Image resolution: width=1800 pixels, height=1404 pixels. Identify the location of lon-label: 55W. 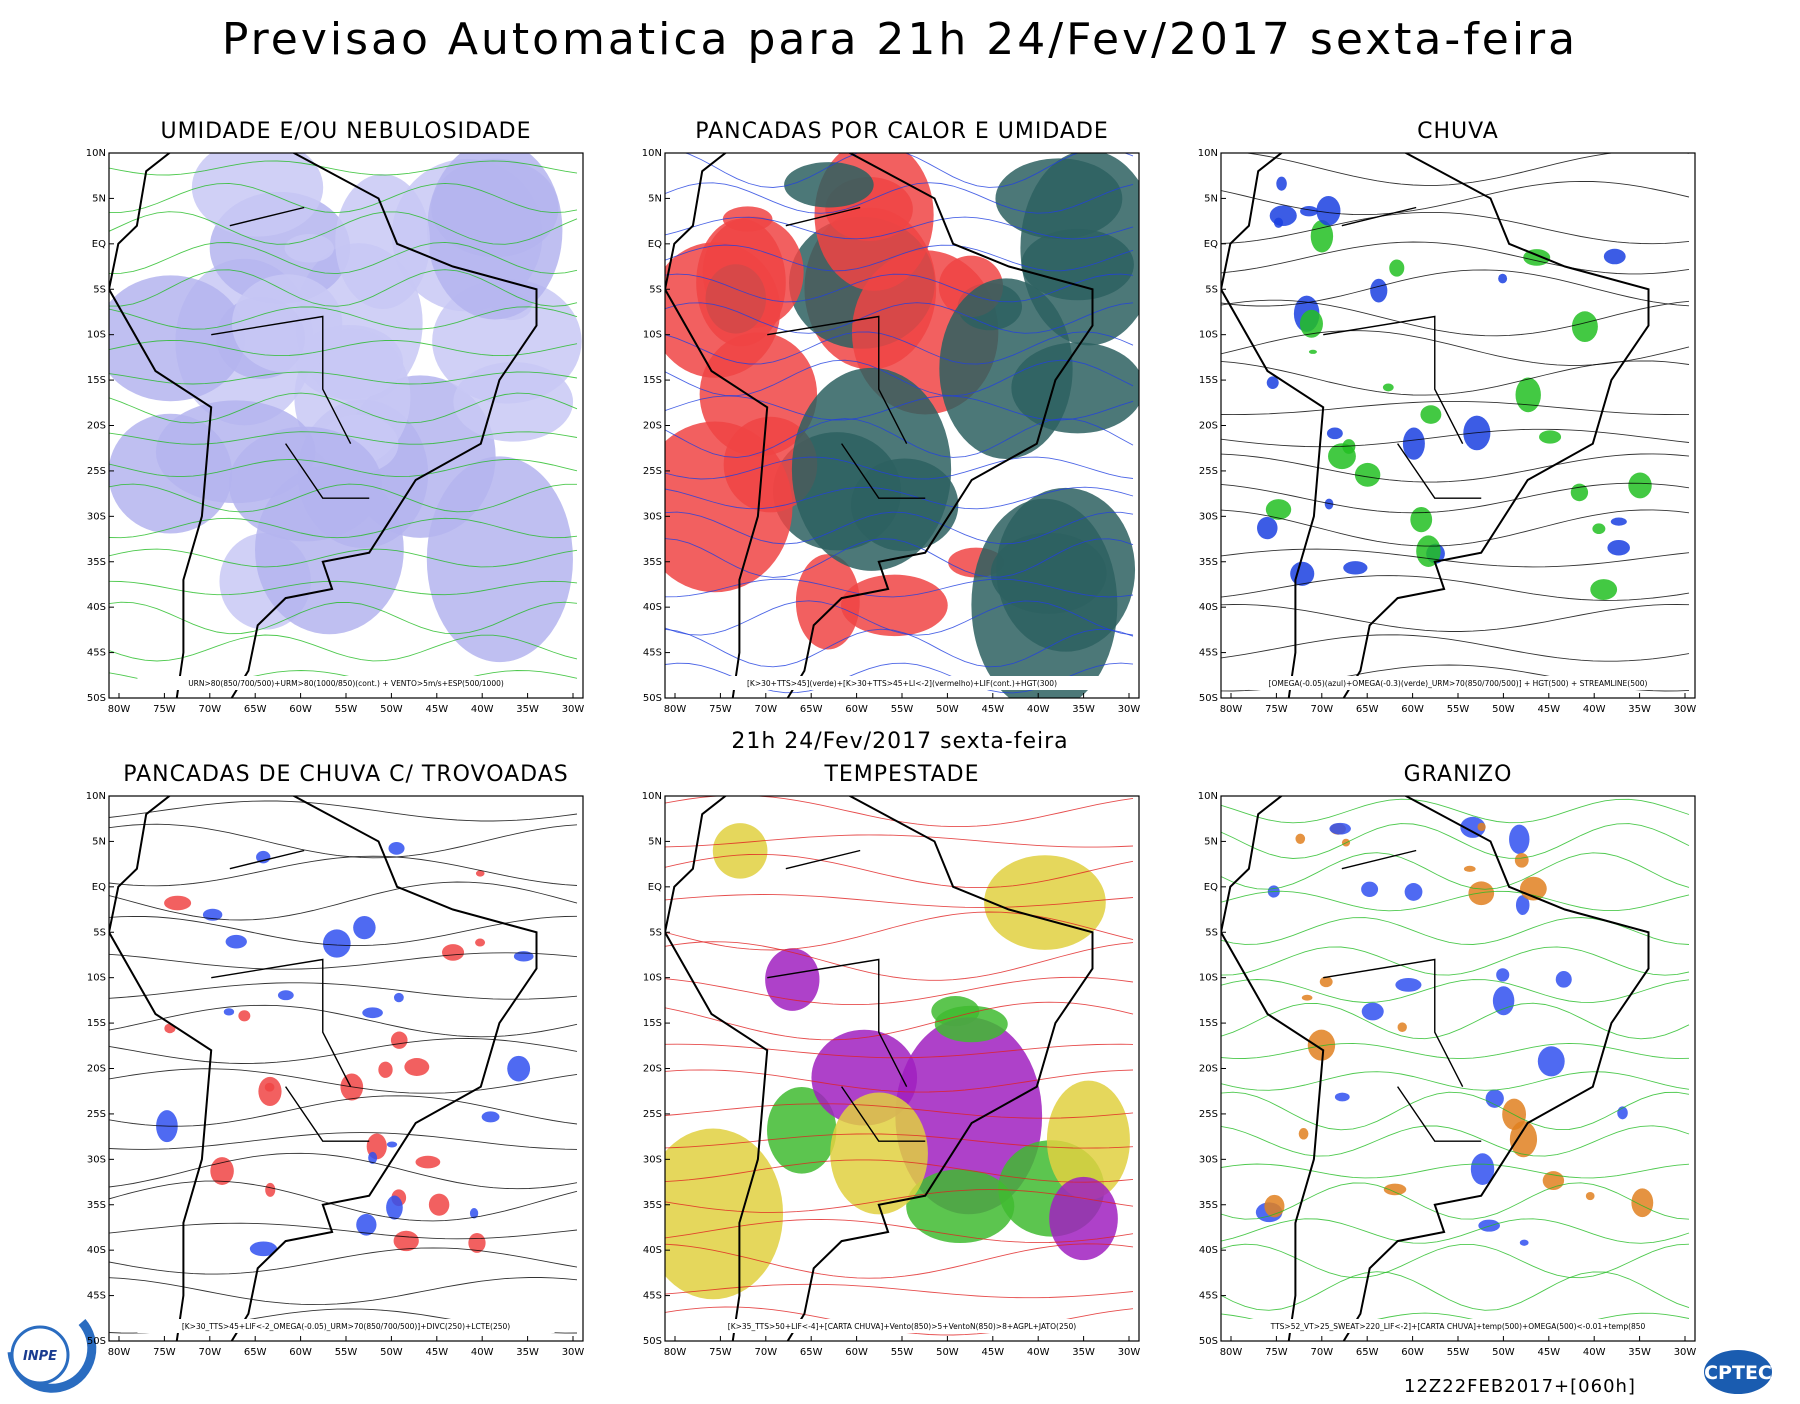
(902, 709).